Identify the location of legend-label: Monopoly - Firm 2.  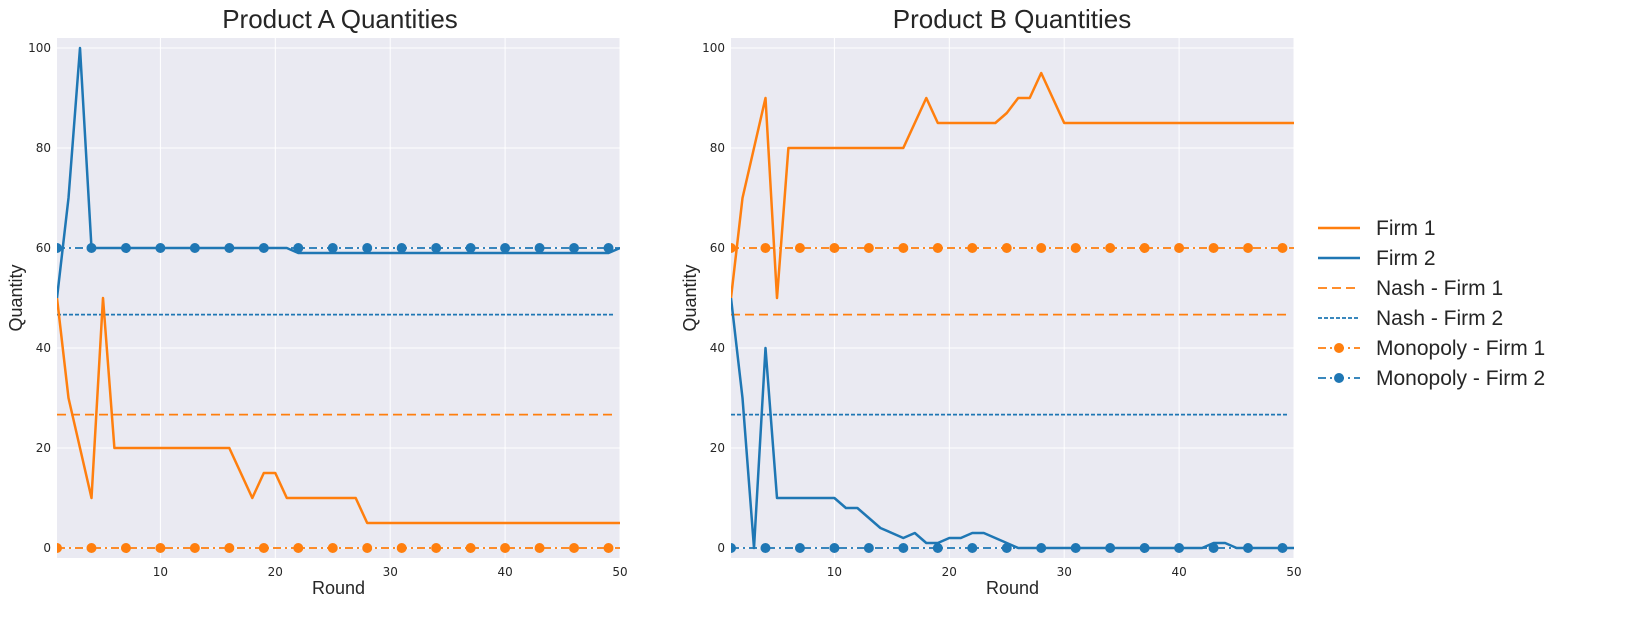
(1460, 378).